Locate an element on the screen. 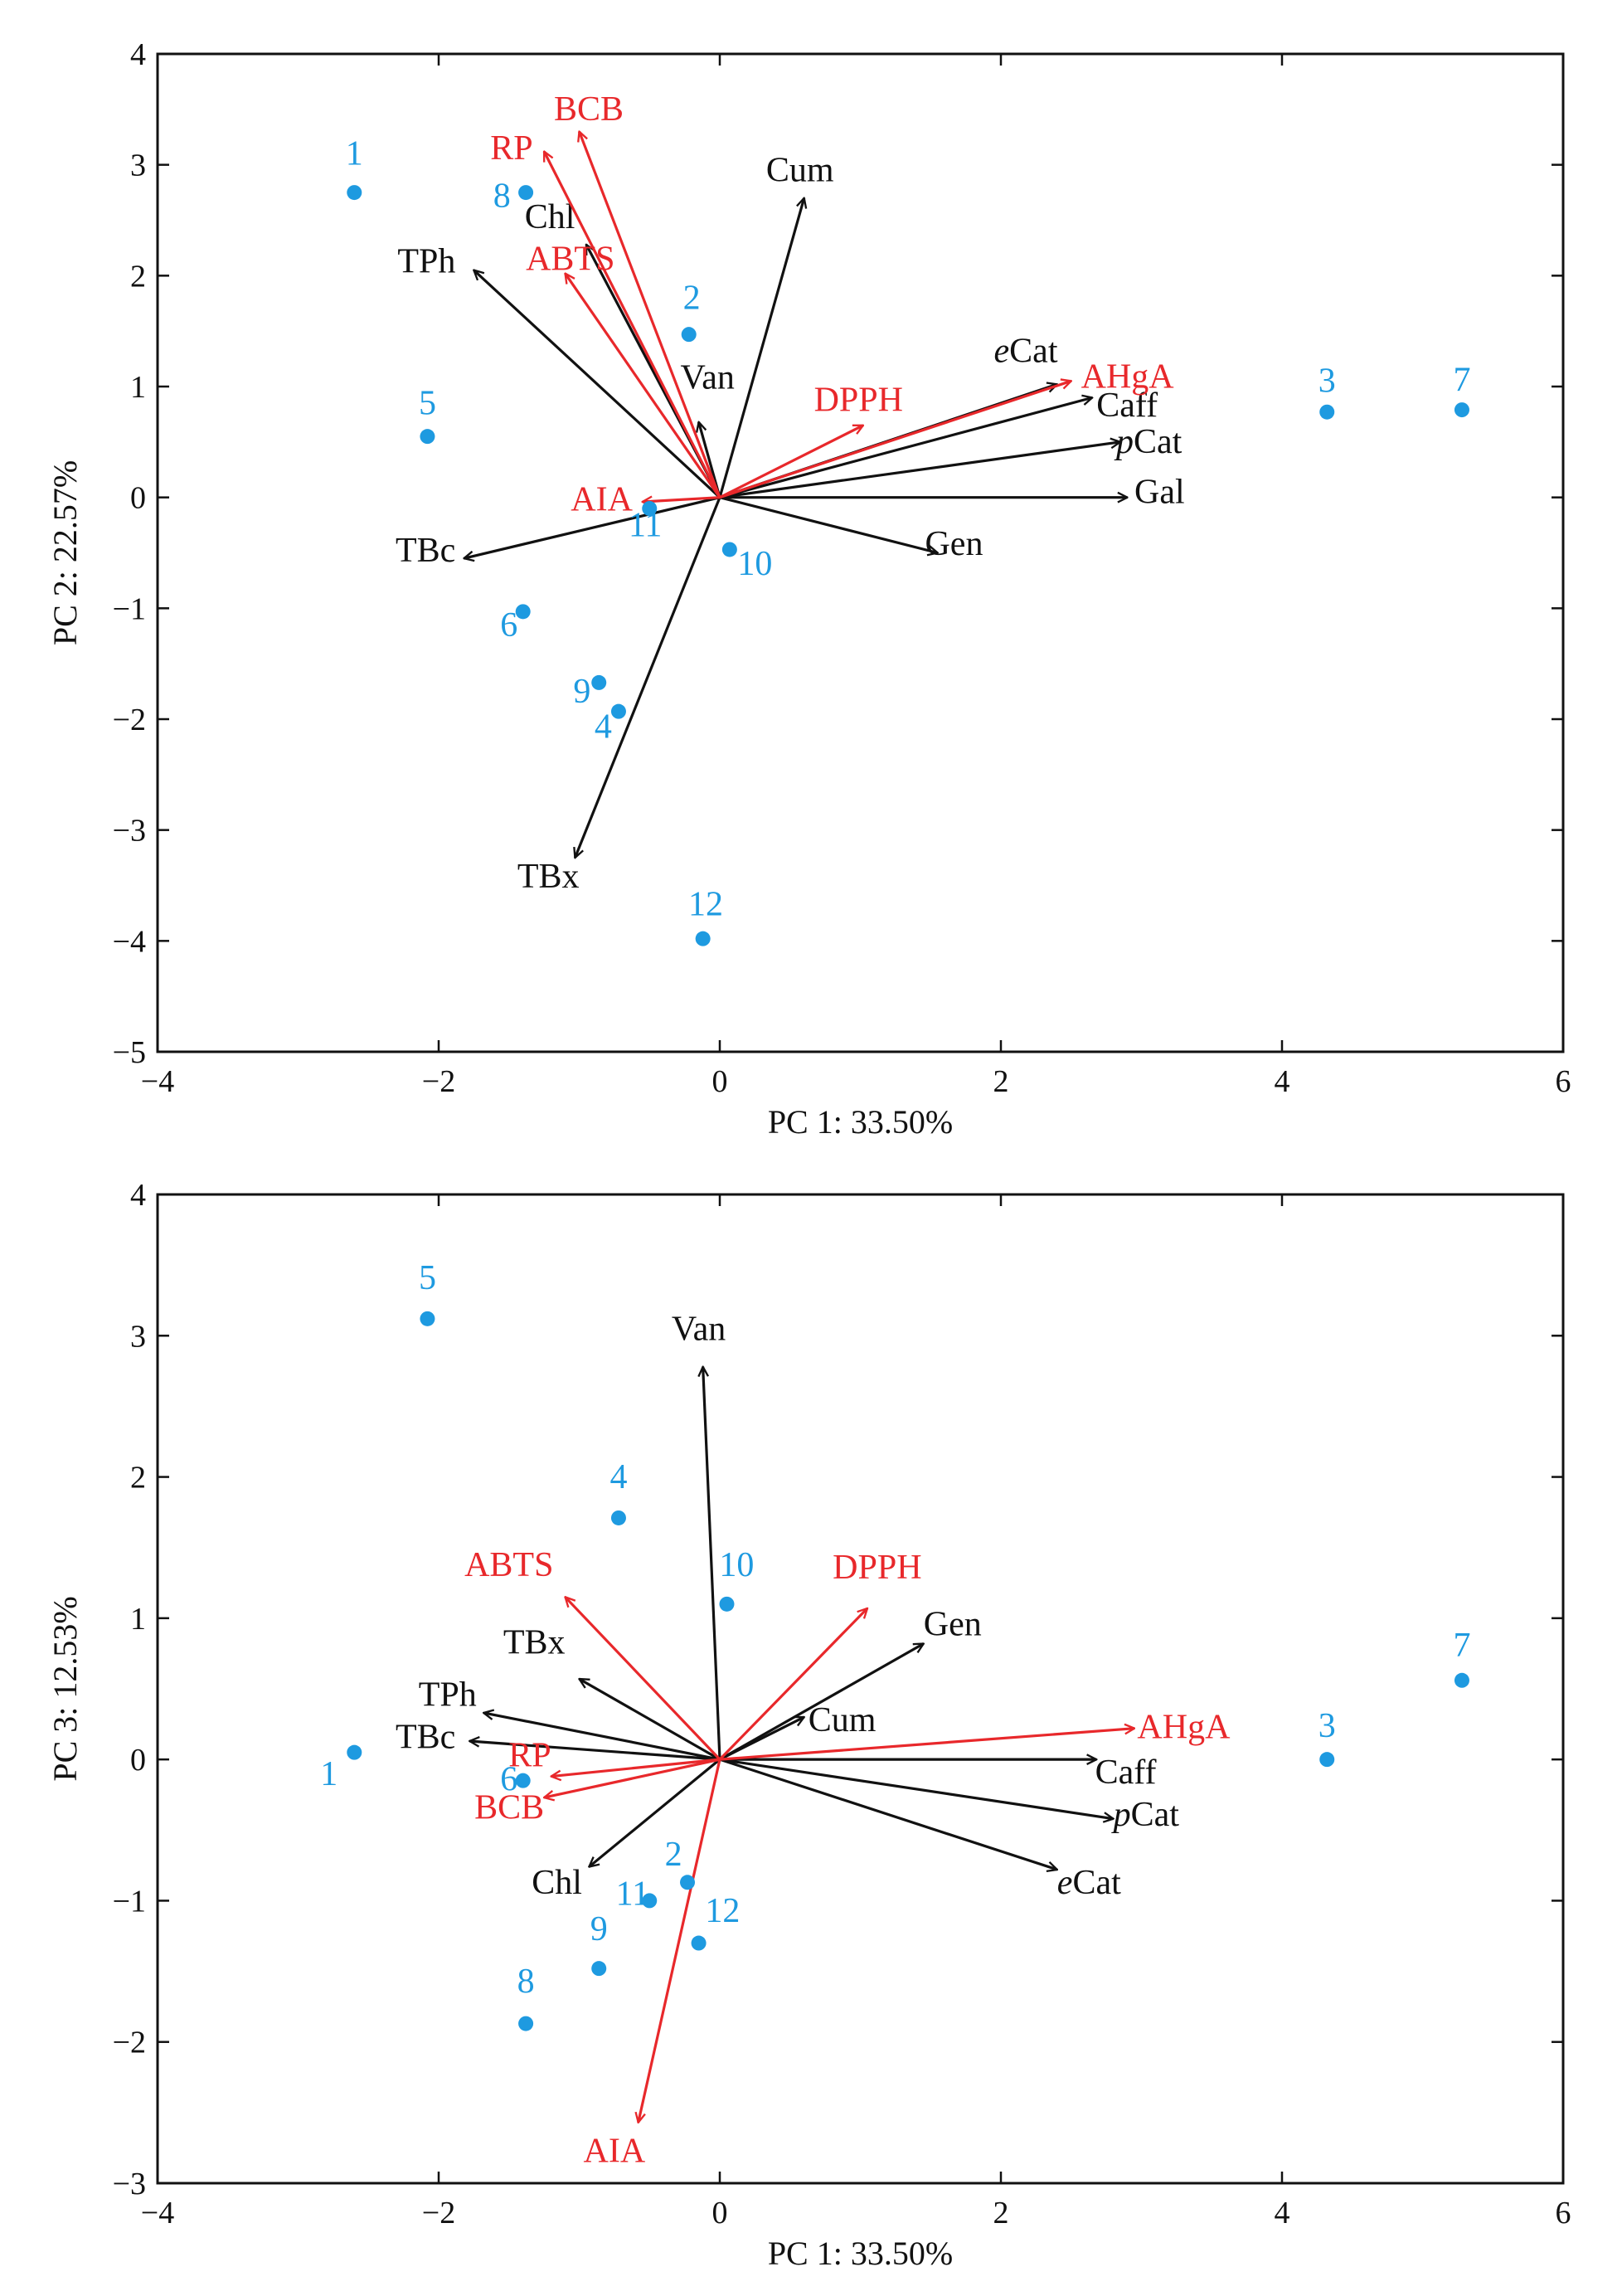  loading-vector-cum is located at coordinates (761, 348).